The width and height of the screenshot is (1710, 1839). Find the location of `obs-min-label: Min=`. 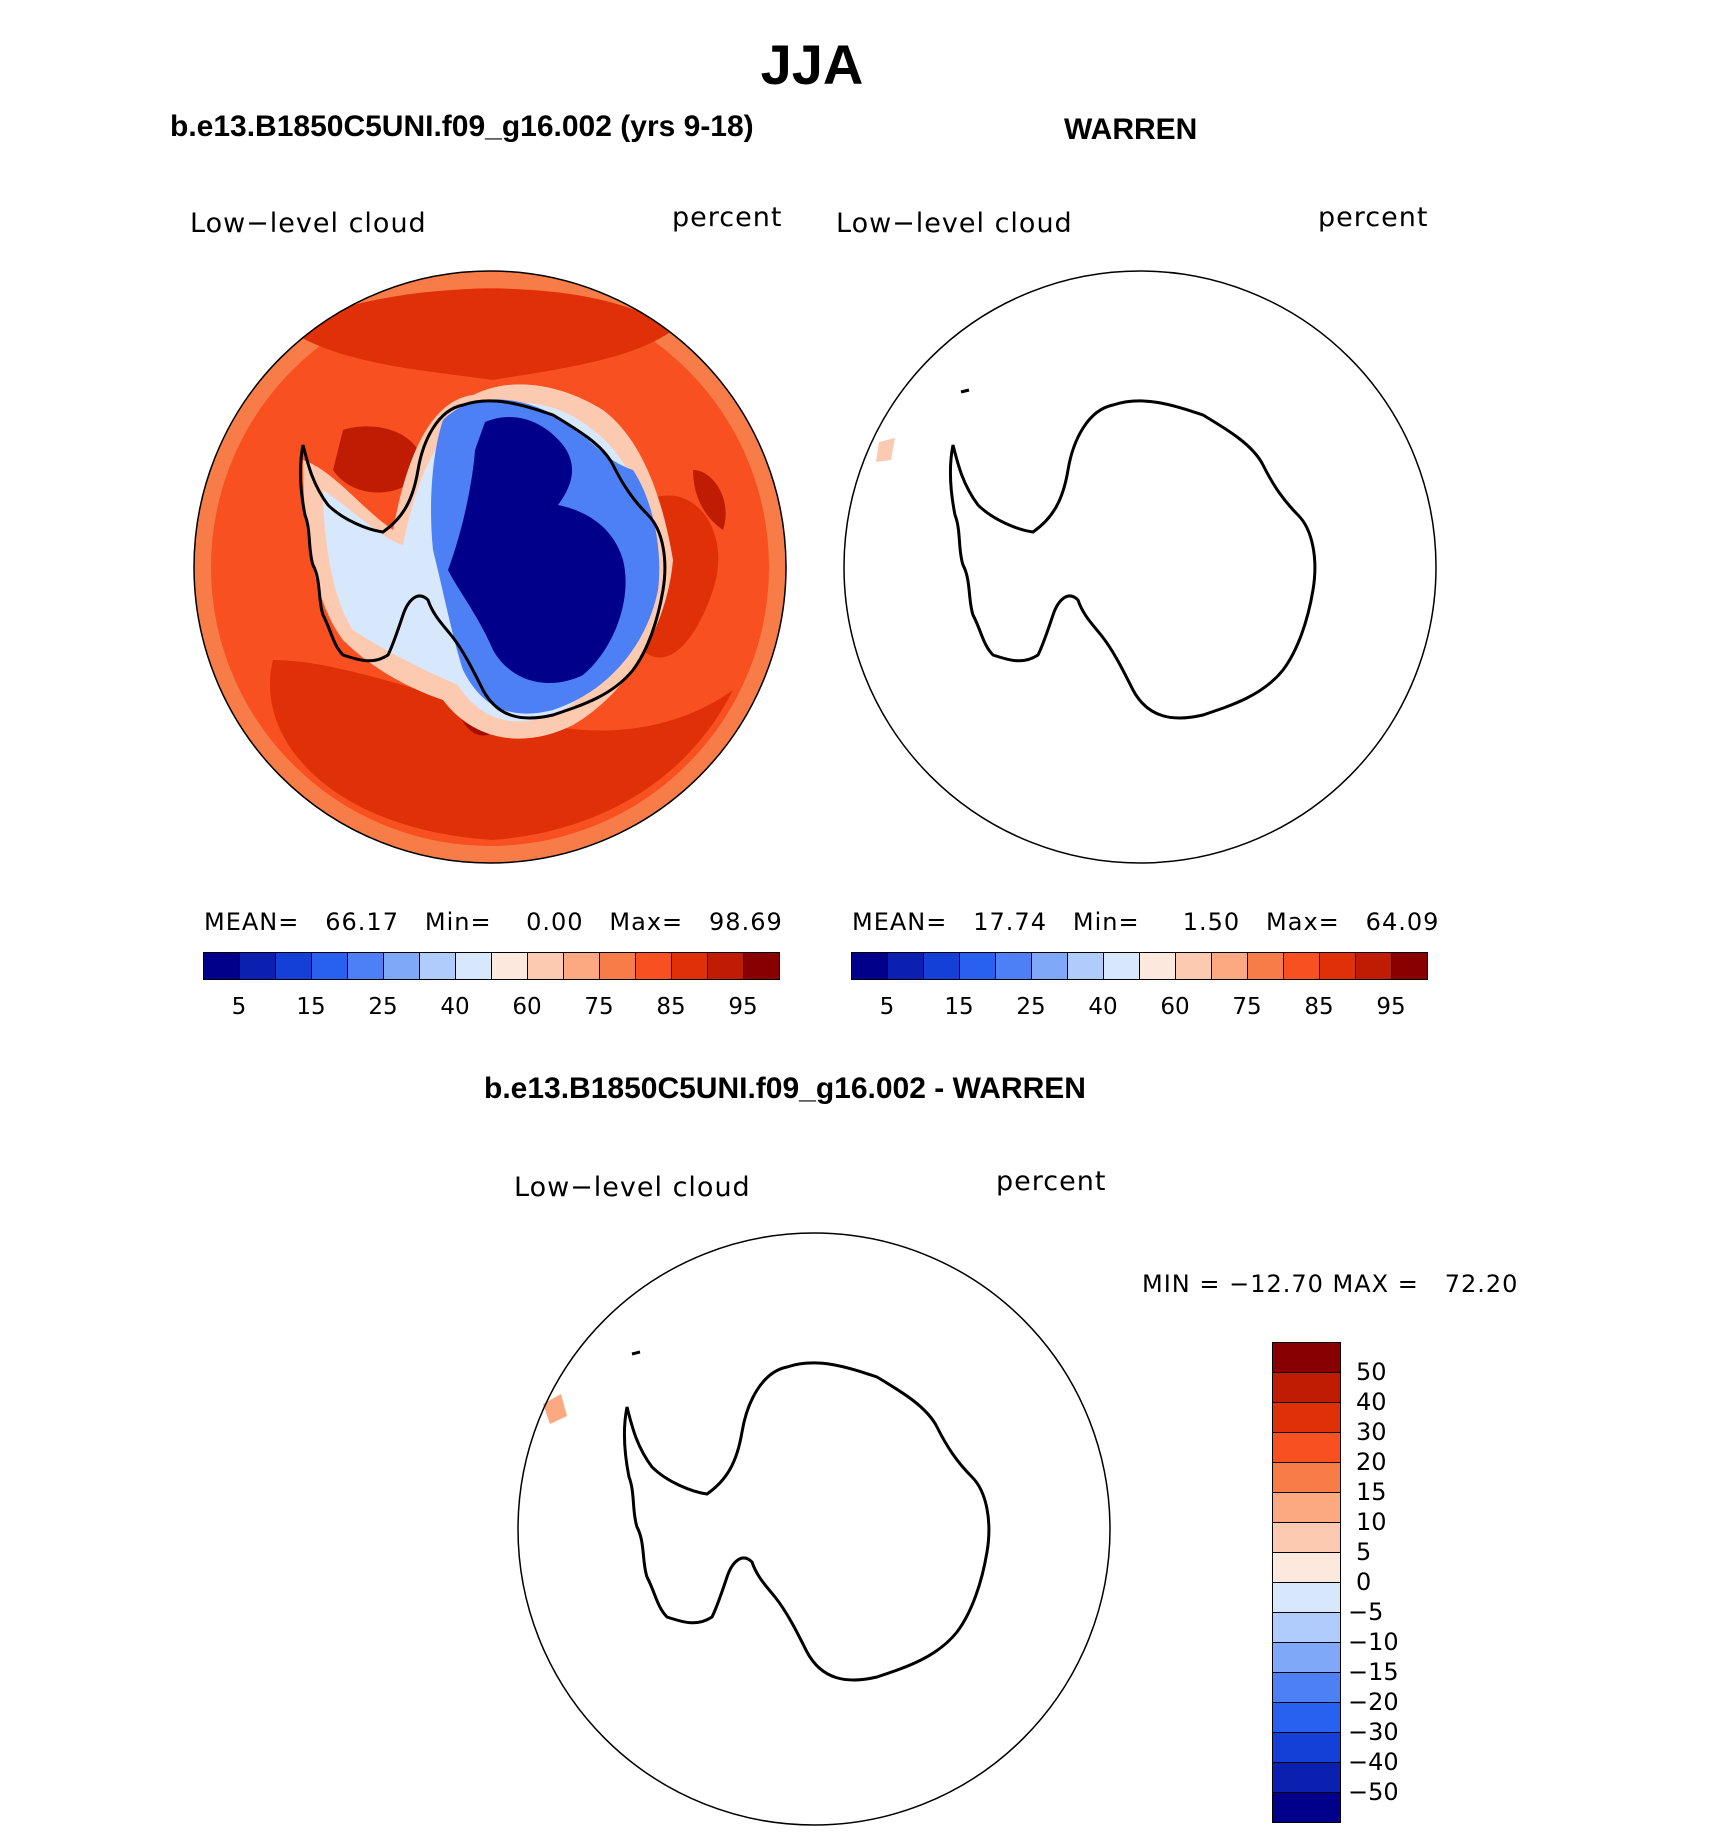

obs-min-label: Min= is located at coordinates (1106, 922).